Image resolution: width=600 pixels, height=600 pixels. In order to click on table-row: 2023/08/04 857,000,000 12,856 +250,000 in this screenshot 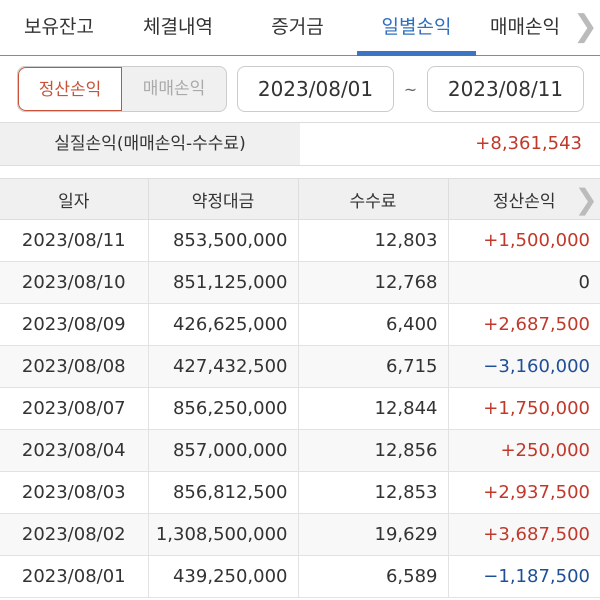, I will do `click(300, 450)`.